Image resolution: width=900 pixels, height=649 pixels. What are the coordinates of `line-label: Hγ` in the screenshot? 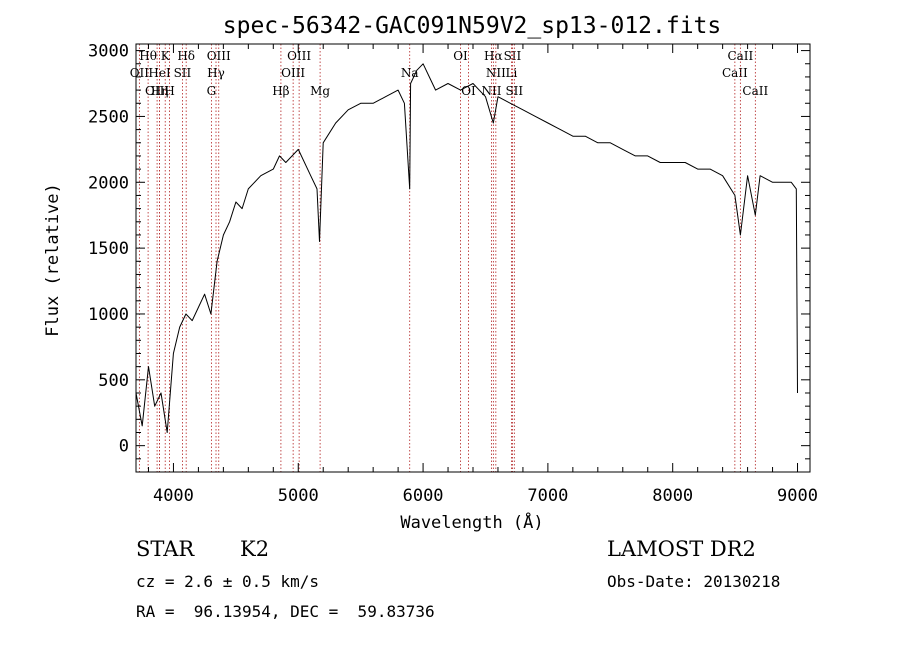 It's located at (216, 73).